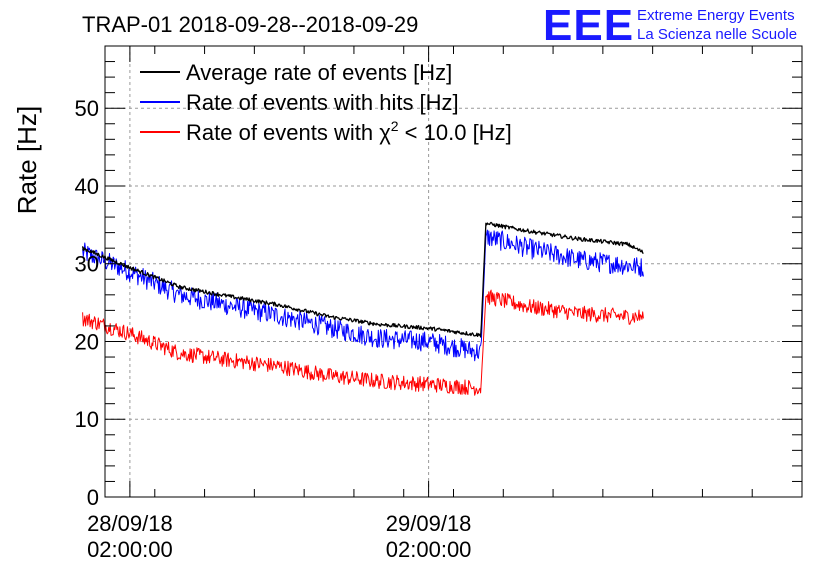 This screenshot has height=572, width=836. I want to click on y-tick-label: 10, so click(87, 419).